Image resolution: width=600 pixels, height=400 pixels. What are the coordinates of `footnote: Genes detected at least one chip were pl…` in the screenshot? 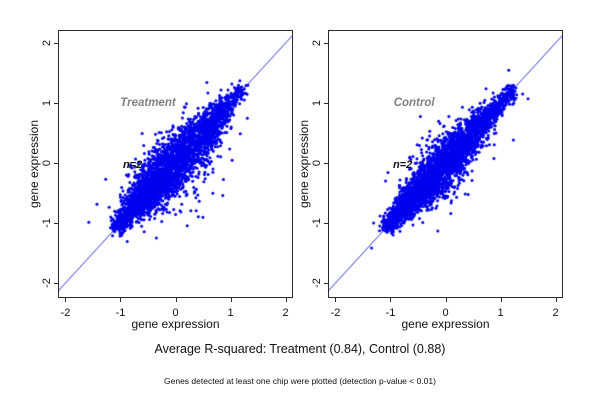 It's located at (300, 381).